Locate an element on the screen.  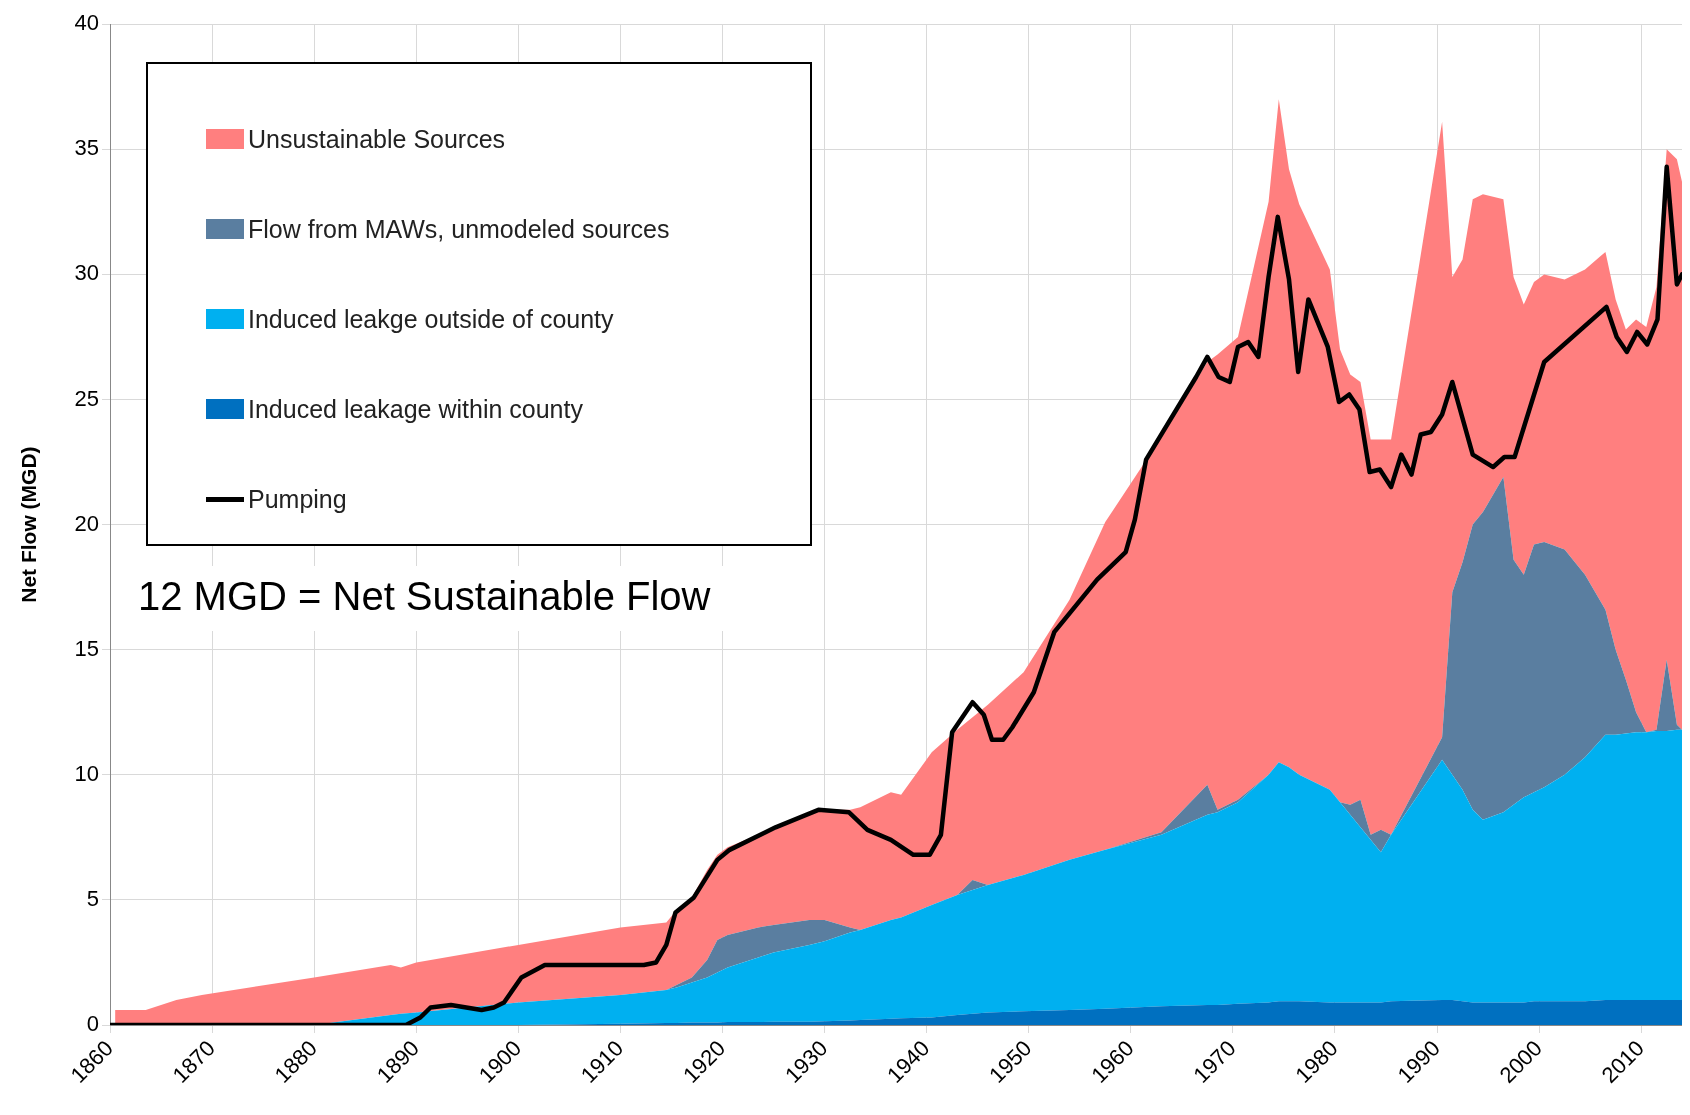
legend-label: Induced leakge outside of county is located at coordinates (431, 319).